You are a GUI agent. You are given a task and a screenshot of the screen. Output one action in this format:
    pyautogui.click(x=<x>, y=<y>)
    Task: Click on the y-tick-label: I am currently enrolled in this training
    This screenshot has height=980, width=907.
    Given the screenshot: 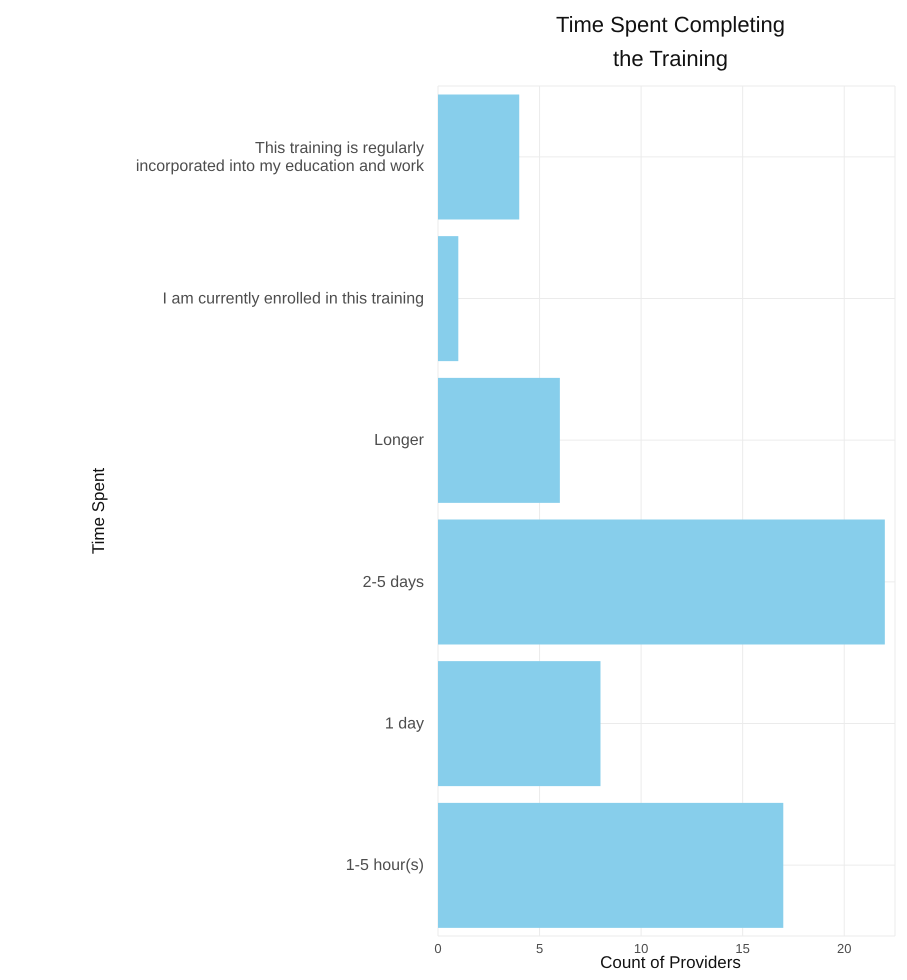 What is the action you would take?
    pyautogui.click(x=293, y=299)
    